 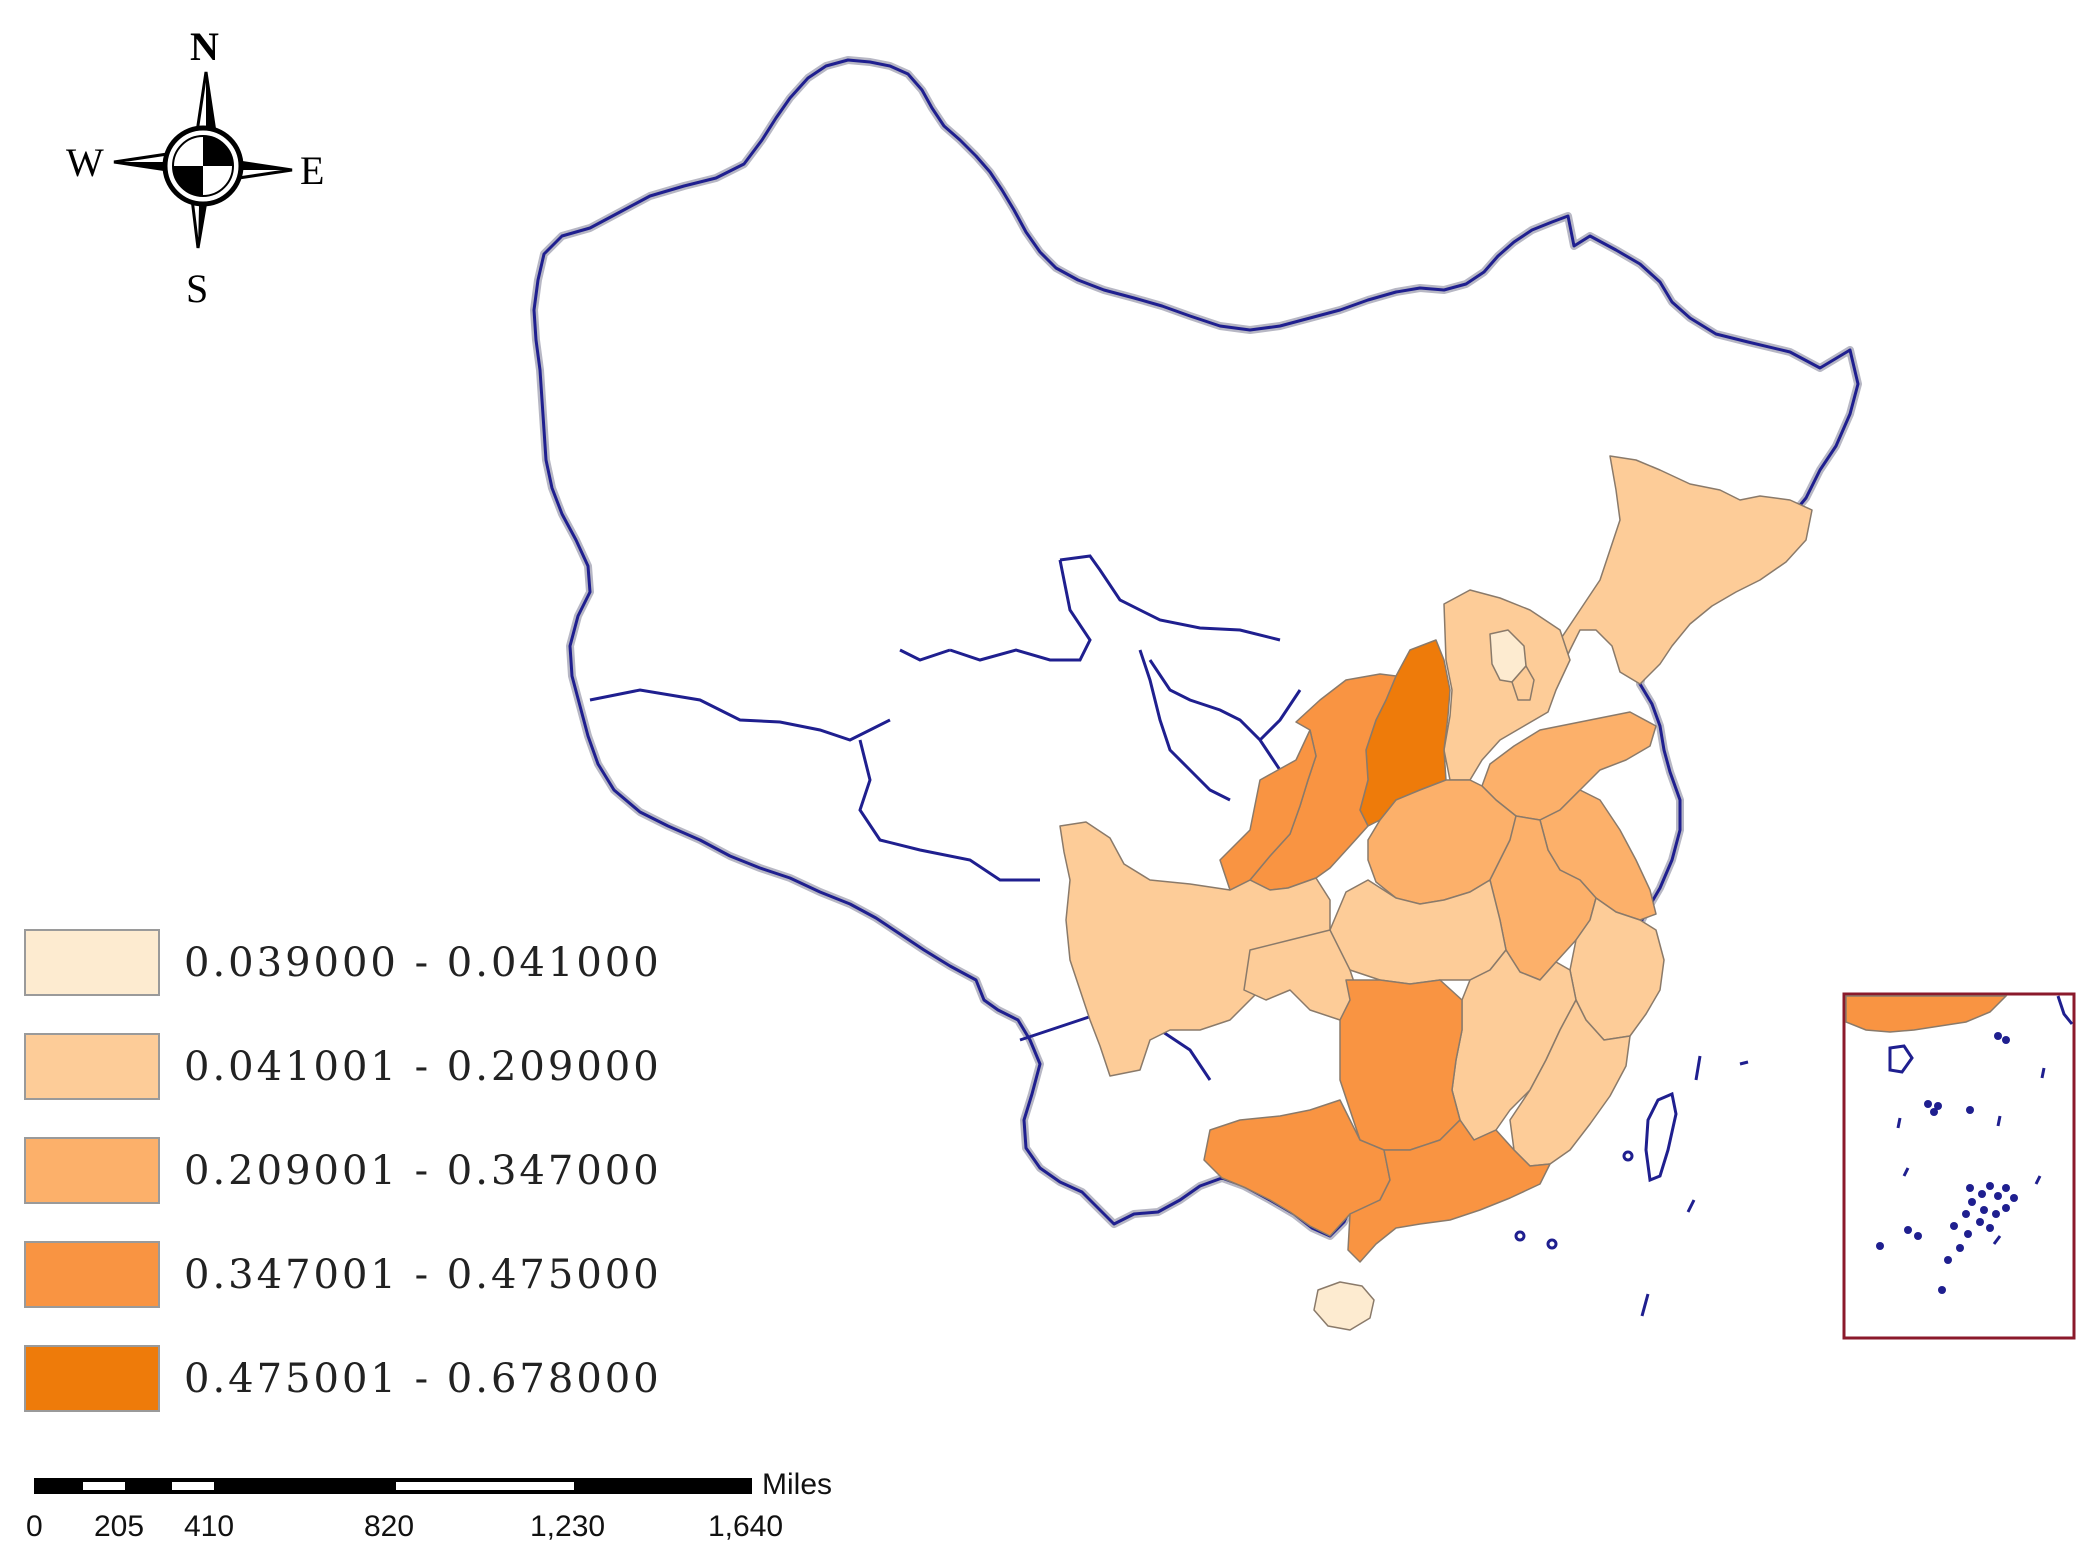 I want to click on legend-label: 0.347001 - 0.475000, so click(x=423, y=1274).